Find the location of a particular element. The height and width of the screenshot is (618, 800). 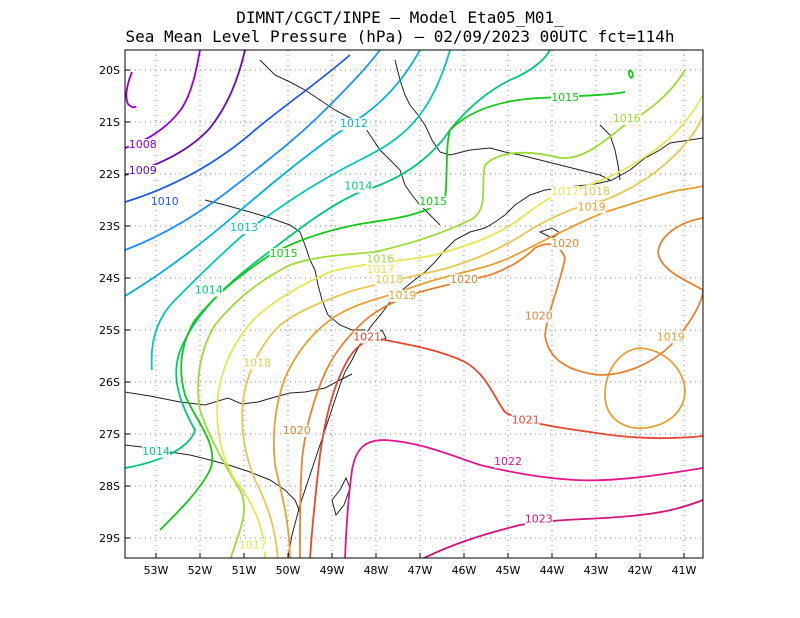

lon-label: 50W is located at coordinates (288, 570).